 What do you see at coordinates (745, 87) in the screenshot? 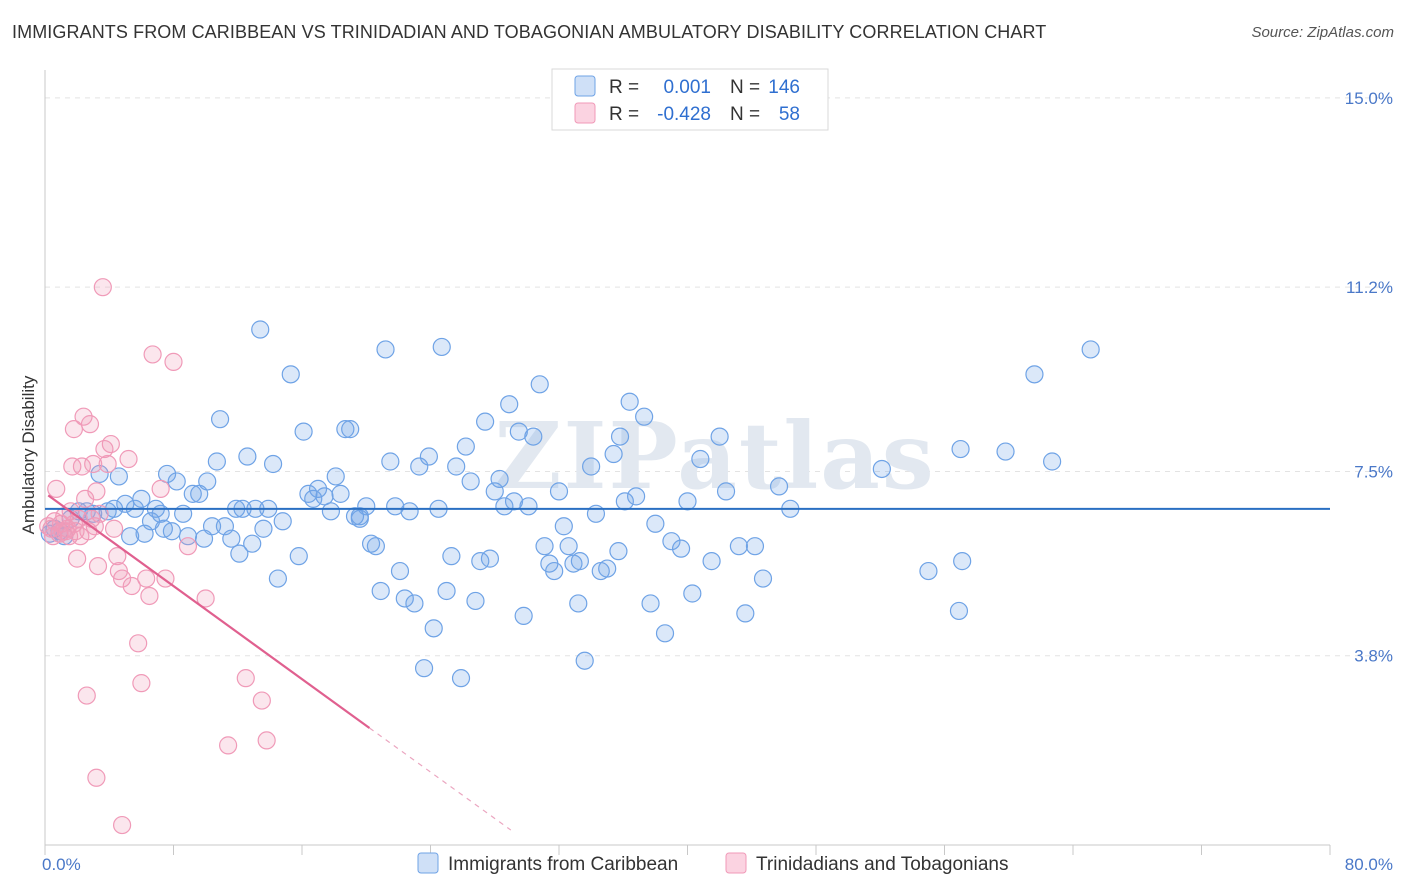
I see `legend-n-label-1: N =` at bounding box center [745, 87].